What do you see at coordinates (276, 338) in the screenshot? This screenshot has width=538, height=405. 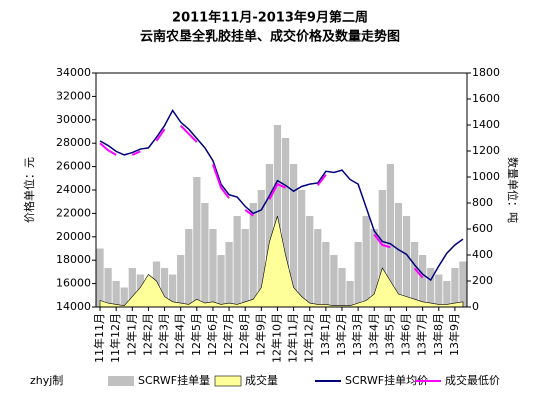 I see `x-tick-label: 12年10月` at bounding box center [276, 338].